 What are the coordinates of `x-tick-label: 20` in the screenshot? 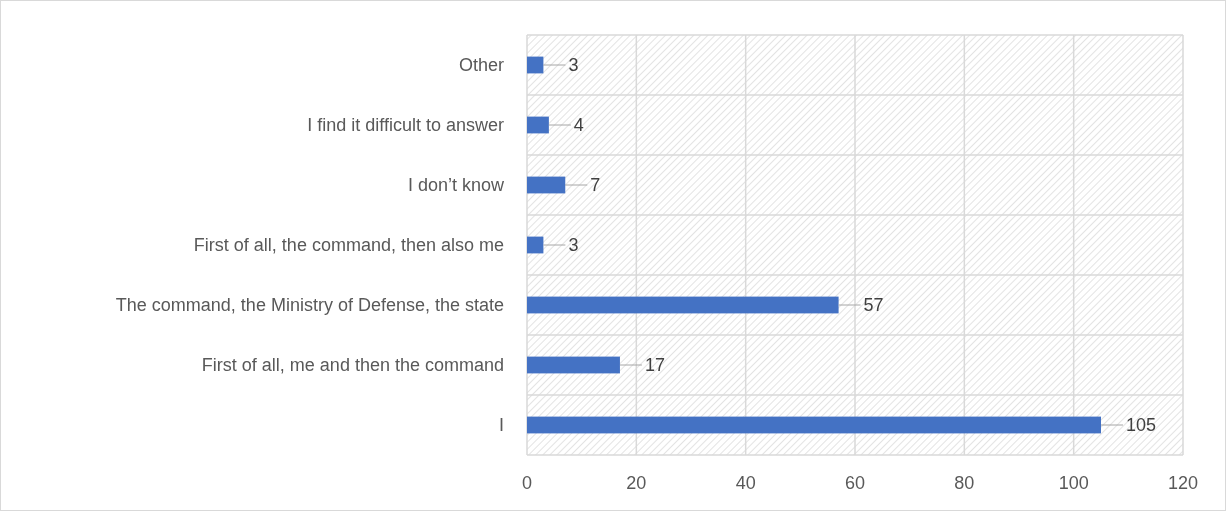 It's located at (636, 483).